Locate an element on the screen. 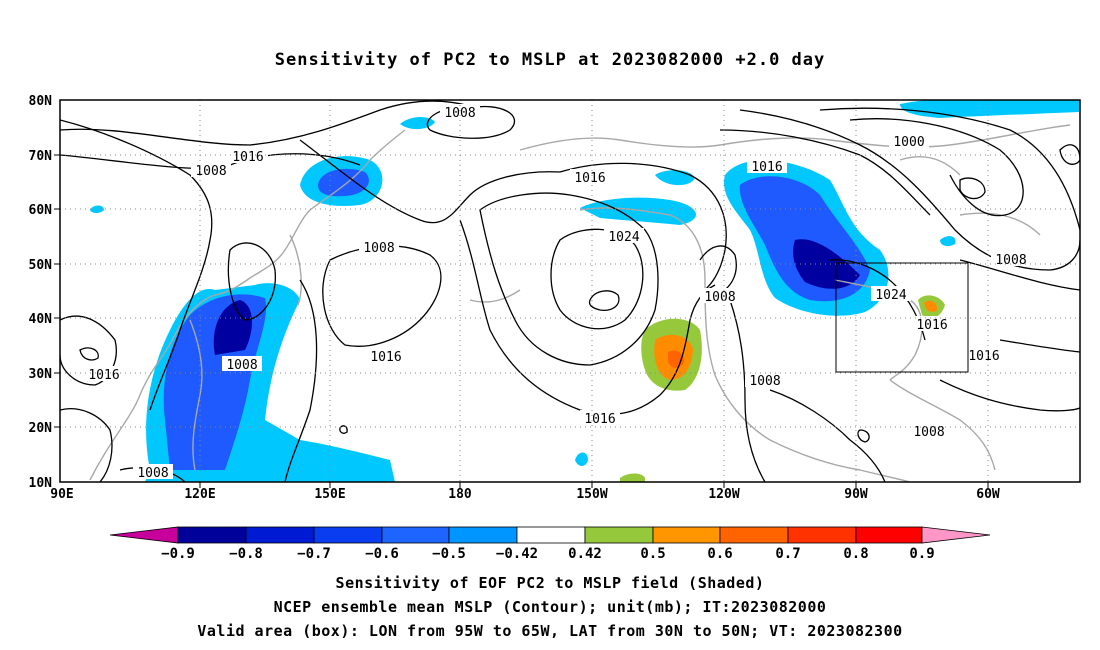 Image resolution: width=1100 pixels, height=650 pixels. lon-tick-label: 120E is located at coordinates (199, 494).